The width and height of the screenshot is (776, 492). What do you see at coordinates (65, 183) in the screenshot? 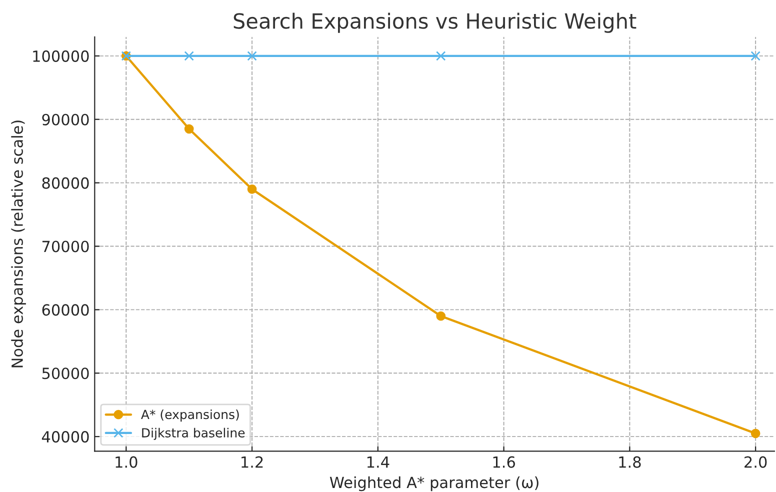
I see `y-tick-label: 80000` at bounding box center [65, 183].